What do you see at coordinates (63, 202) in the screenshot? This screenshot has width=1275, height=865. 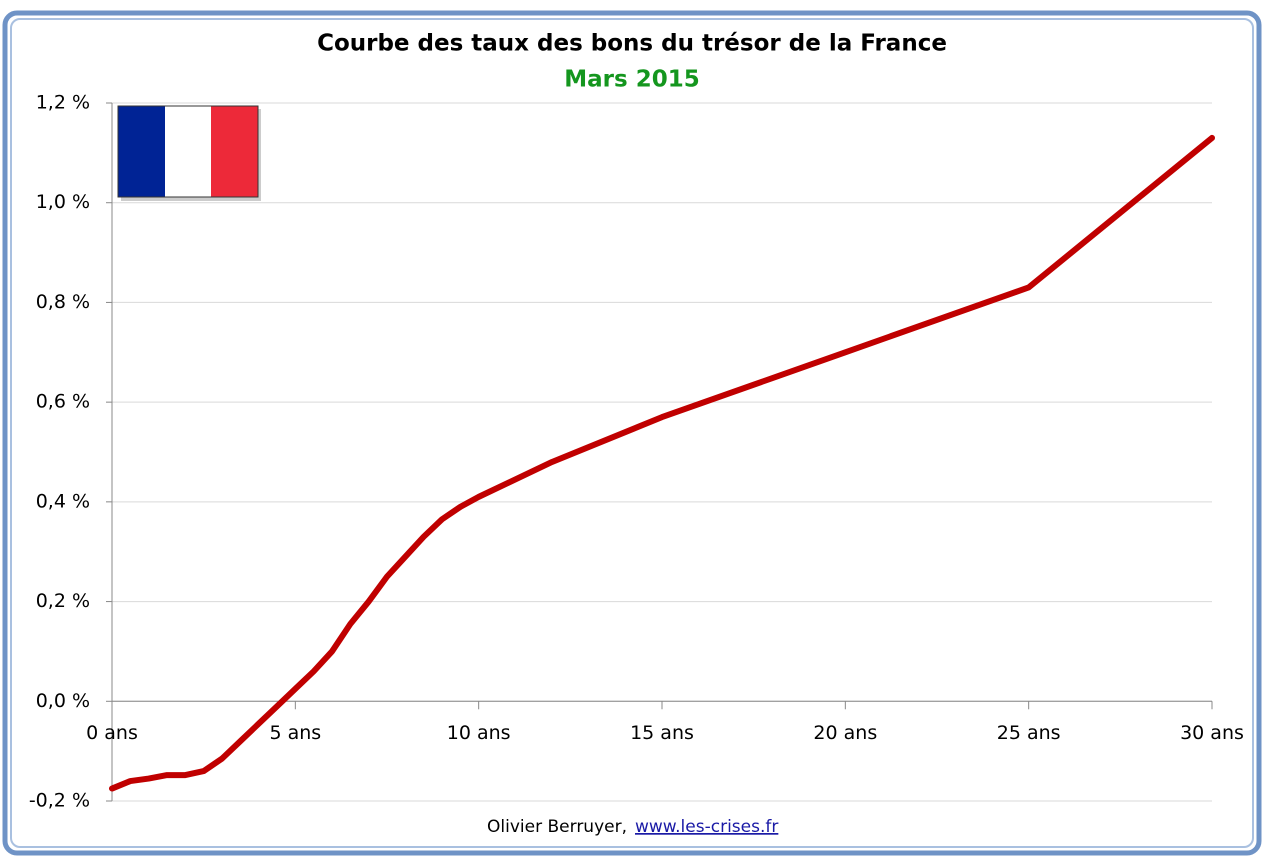 I see `y-tick-label: 1,0 %` at bounding box center [63, 202].